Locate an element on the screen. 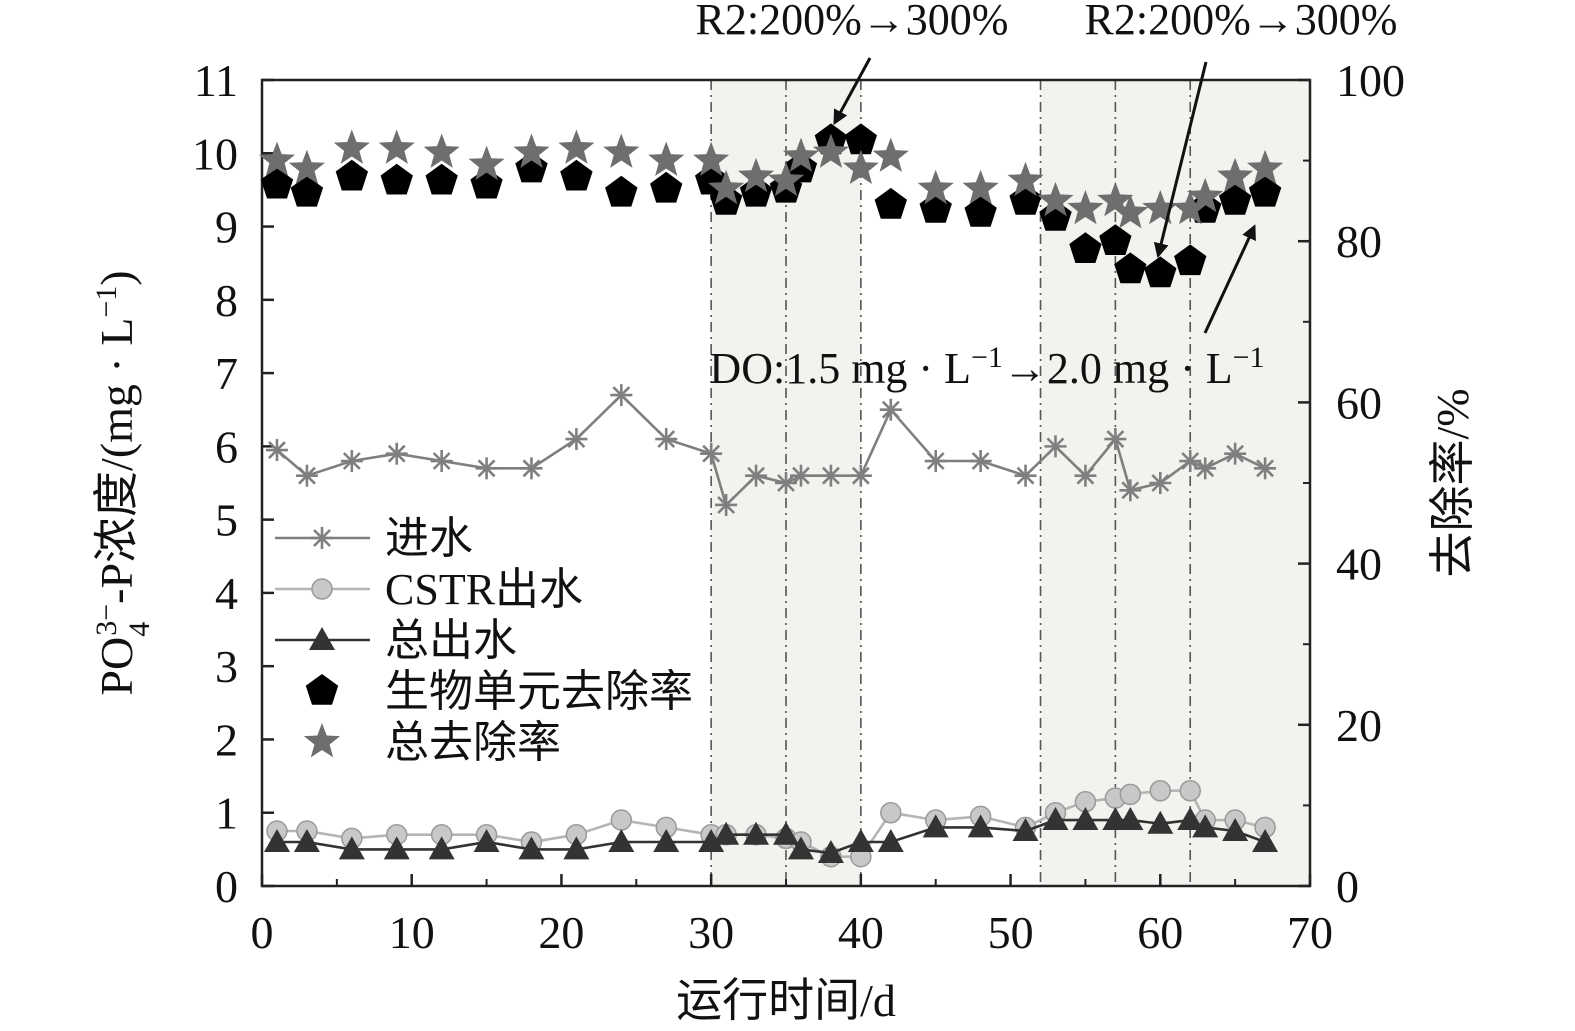 The image size is (1575, 1031). anno-do-b-sup: −1 is located at coordinates (1249, 357).